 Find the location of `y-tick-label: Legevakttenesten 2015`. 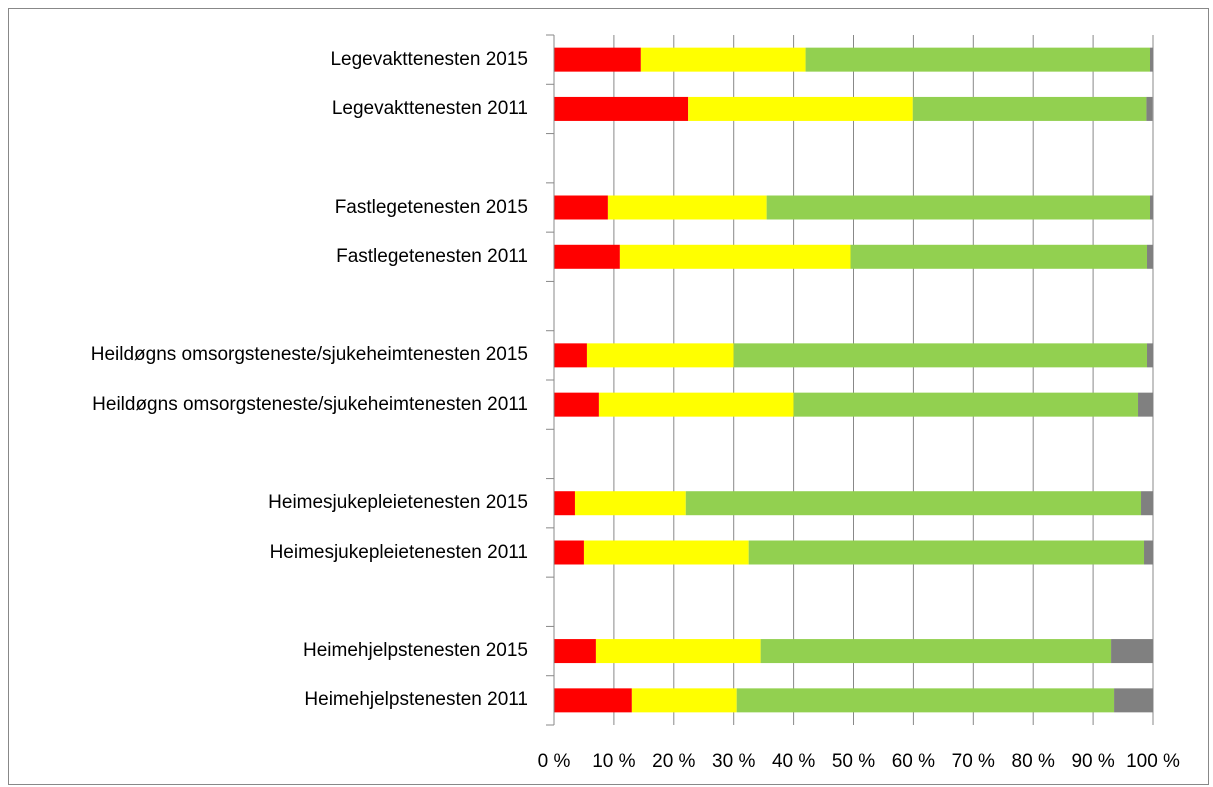

y-tick-label: Legevakttenesten 2015 is located at coordinates (429, 59).